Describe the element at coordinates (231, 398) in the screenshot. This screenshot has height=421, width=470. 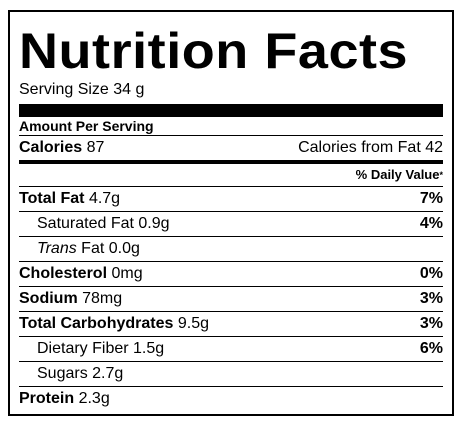
I see `nutrient-row-protein: Protein 2.3g` at that location.